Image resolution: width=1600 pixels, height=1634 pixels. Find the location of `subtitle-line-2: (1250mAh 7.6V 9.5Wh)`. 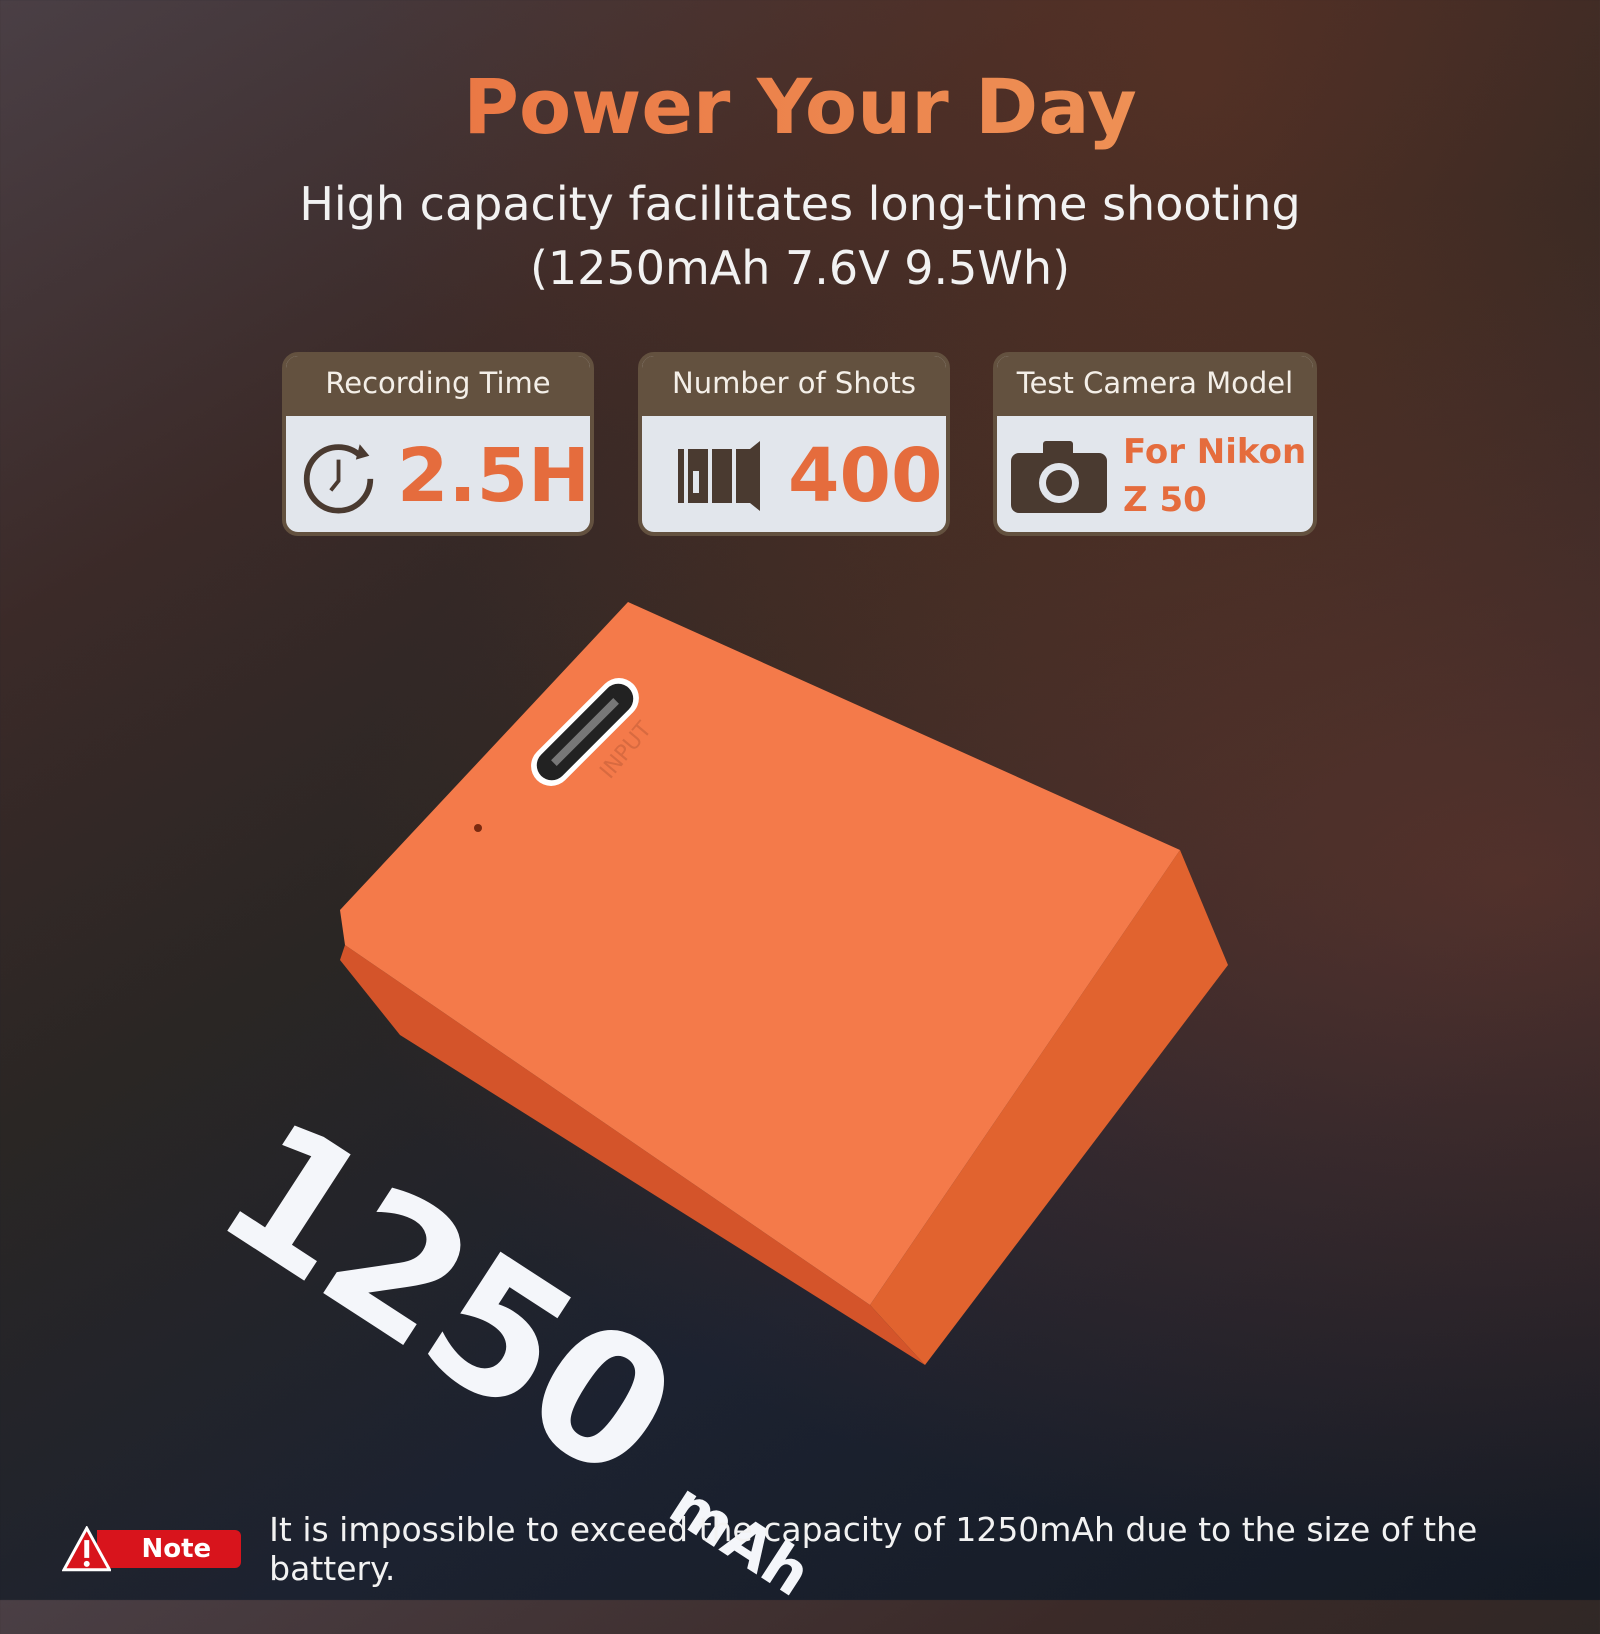

subtitle-line-2: (1250mAh 7.6V 9.5Wh) is located at coordinates (800, 268).